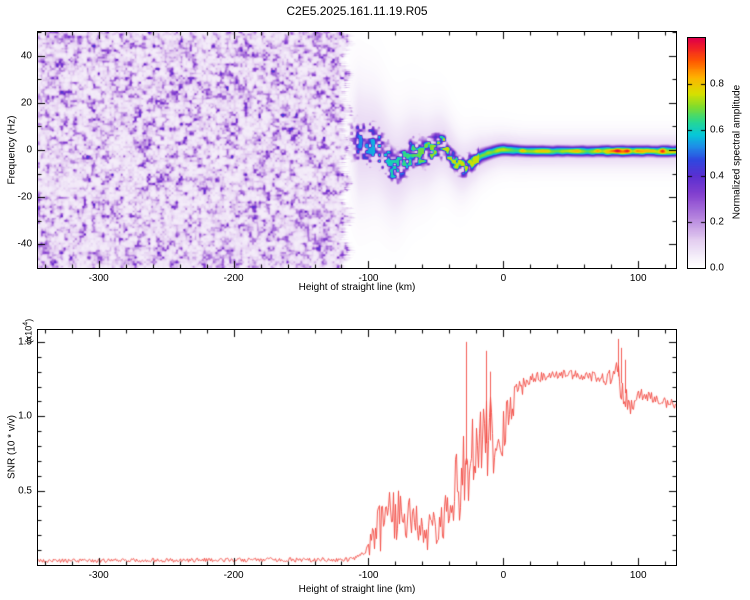  Describe the element at coordinates (368, 575) in the screenshot. I see `snr-x-tick-label: -100` at that location.